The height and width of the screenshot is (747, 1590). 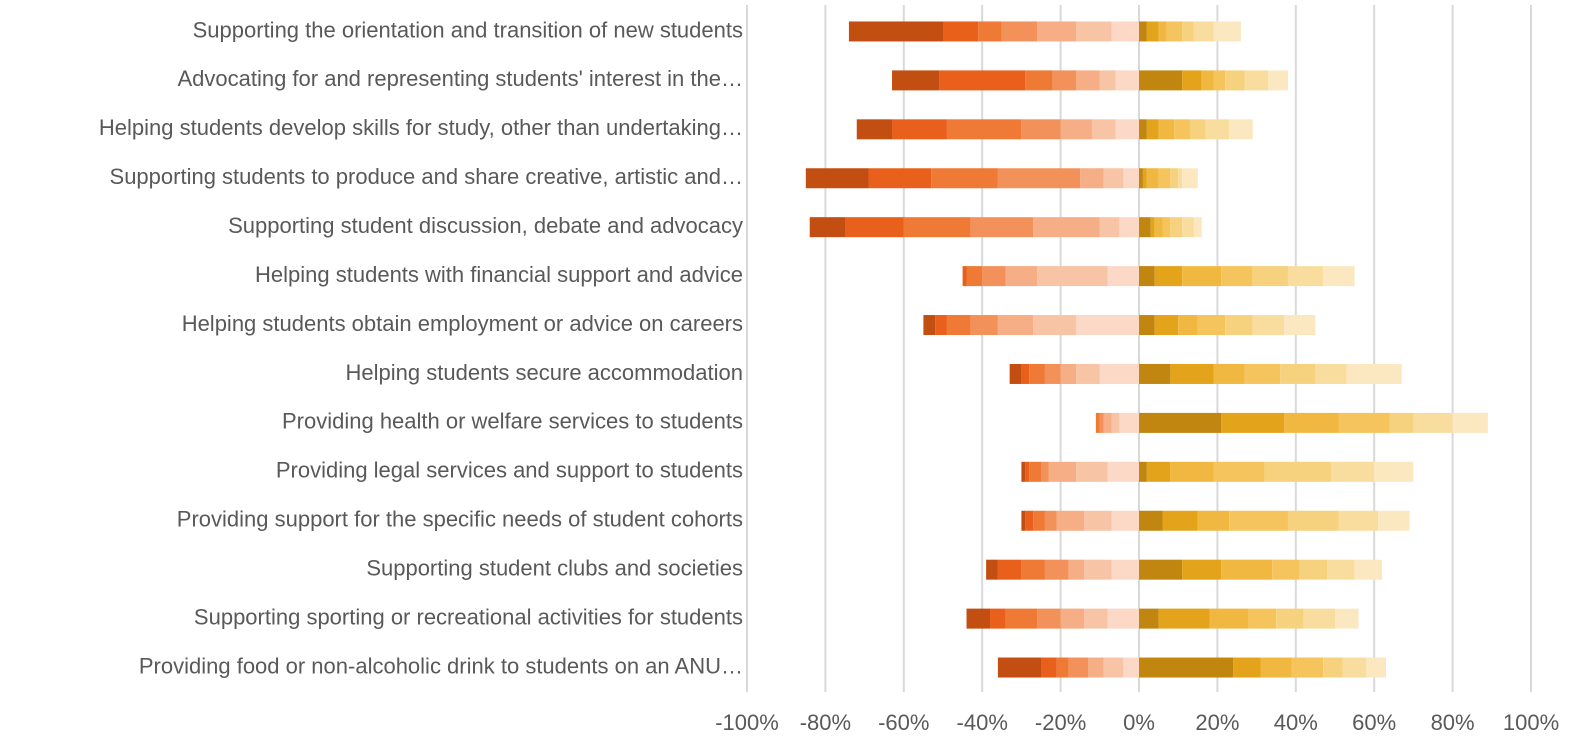 I want to click on x-tick-label: 100%, so click(x=1531, y=722).